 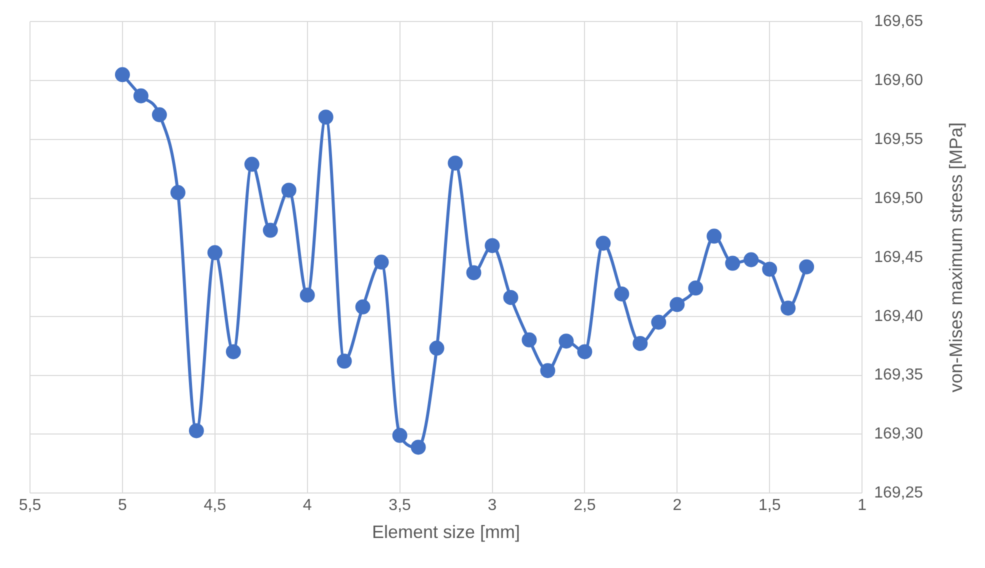 What do you see at coordinates (30, 505) in the screenshot?
I see `x-tick-label: 5,5` at bounding box center [30, 505].